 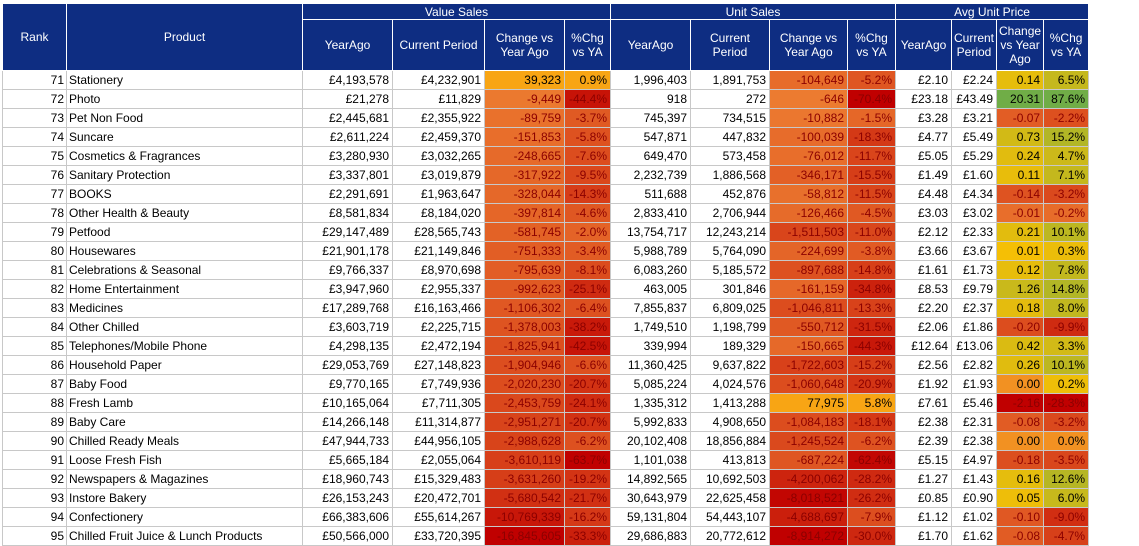 What do you see at coordinates (184, 156) in the screenshot?
I see `product-cell: Cosmetics & Fragrances` at bounding box center [184, 156].